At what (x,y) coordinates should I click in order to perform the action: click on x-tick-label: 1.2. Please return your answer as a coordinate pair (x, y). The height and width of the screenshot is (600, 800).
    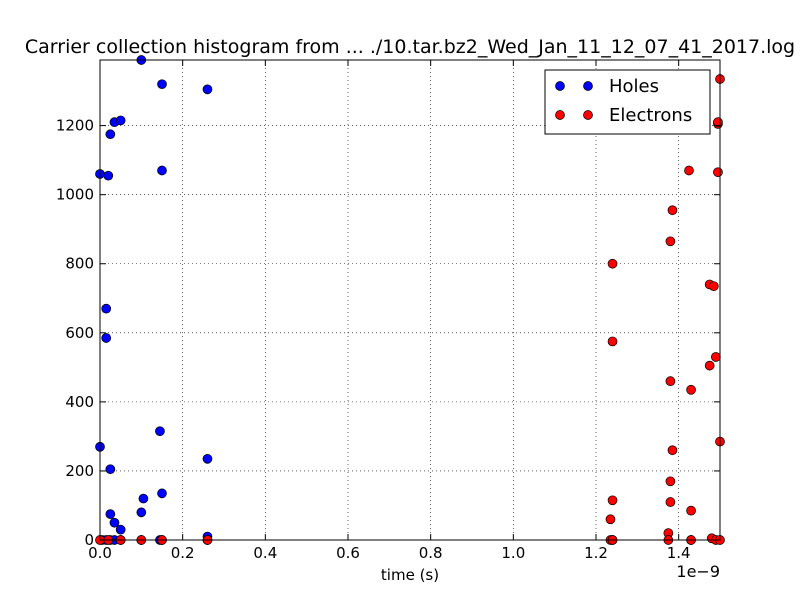
    Looking at the image, I should click on (596, 553).